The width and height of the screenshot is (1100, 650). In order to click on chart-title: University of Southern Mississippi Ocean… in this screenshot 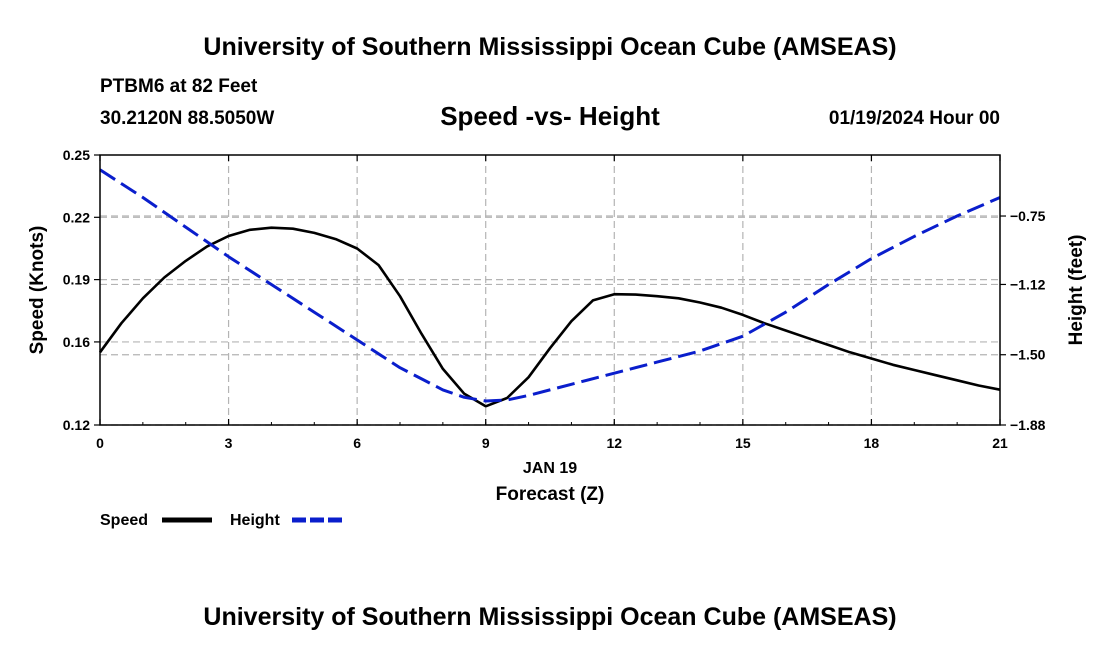, I will do `click(549, 47)`.